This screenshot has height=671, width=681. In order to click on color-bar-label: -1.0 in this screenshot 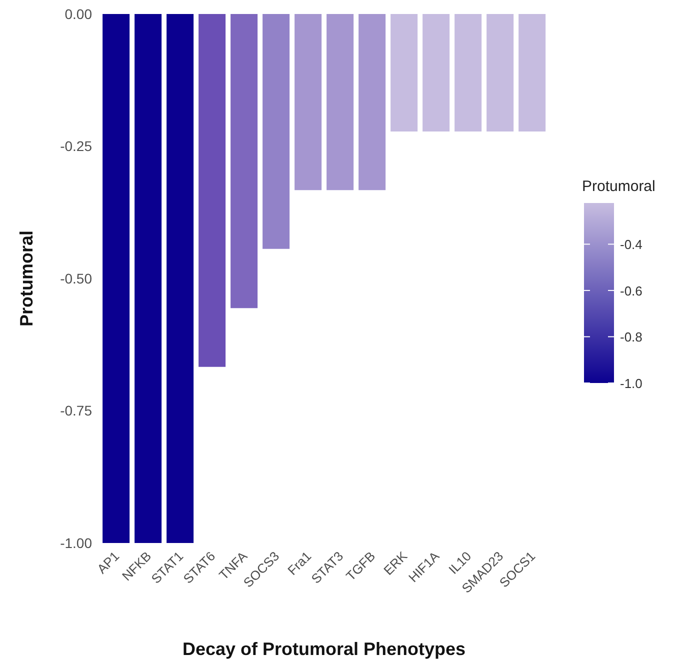, I will do `click(631, 383)`.